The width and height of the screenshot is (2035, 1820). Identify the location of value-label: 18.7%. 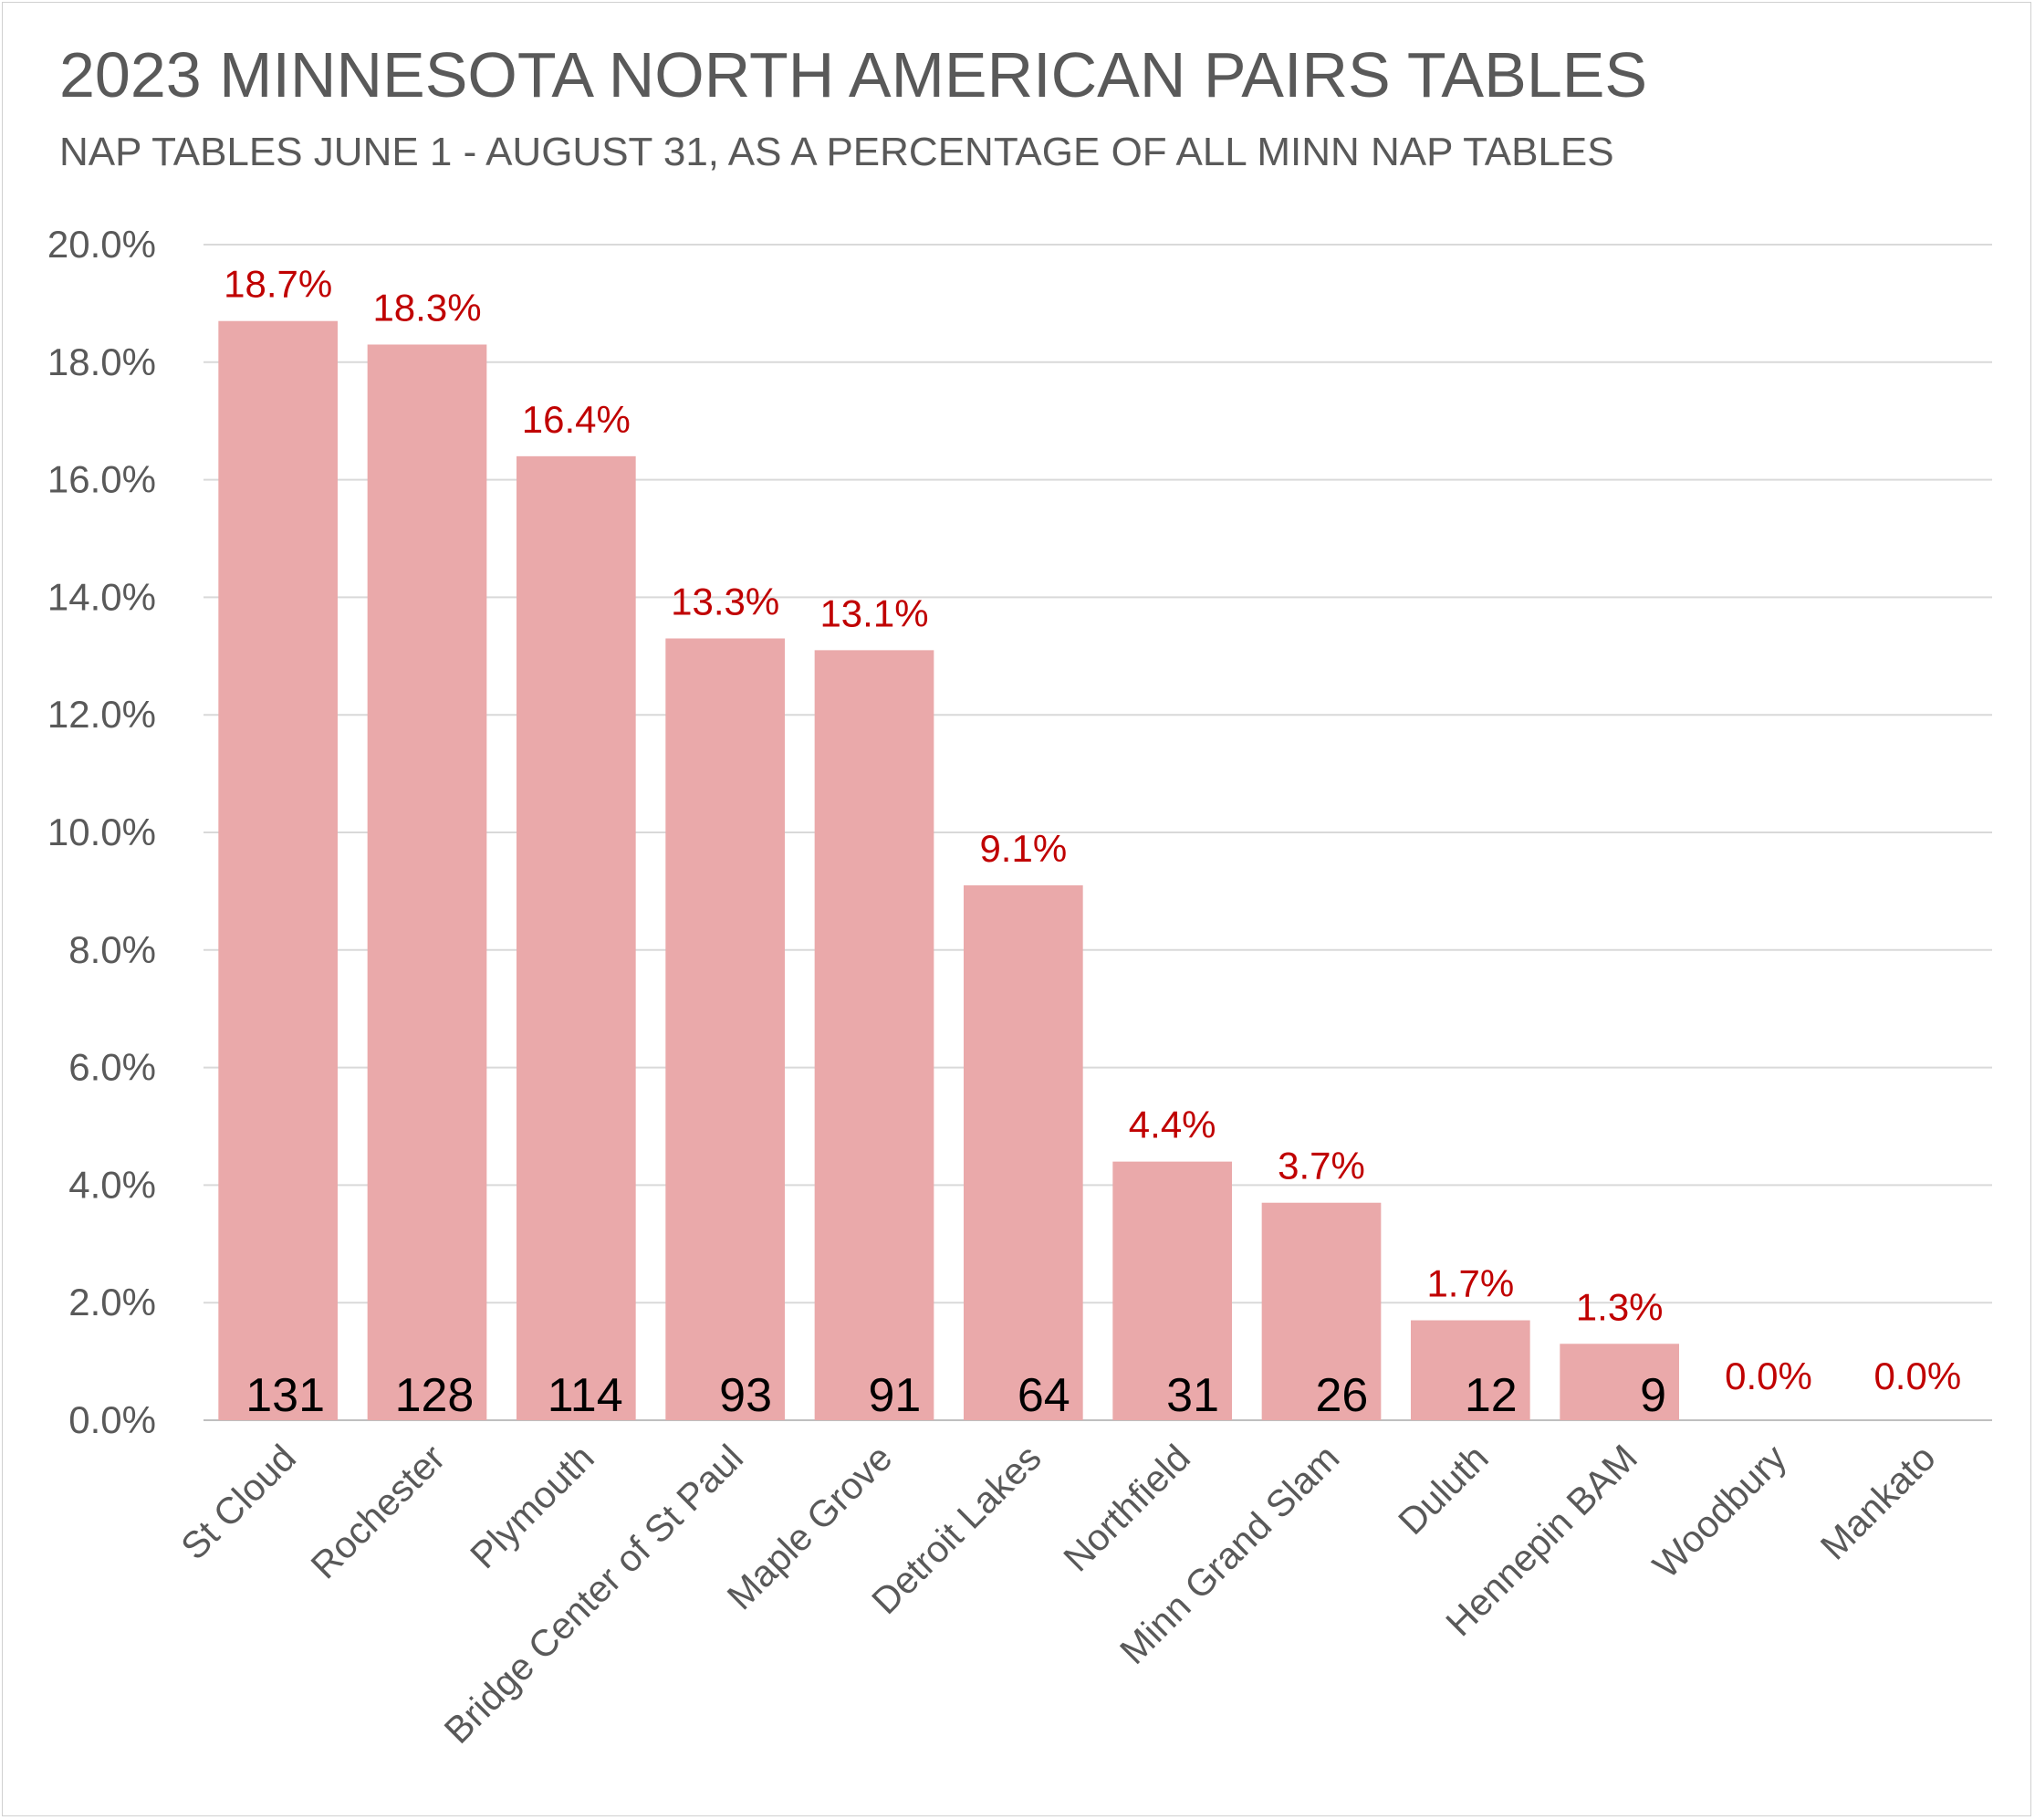
(278, 285).